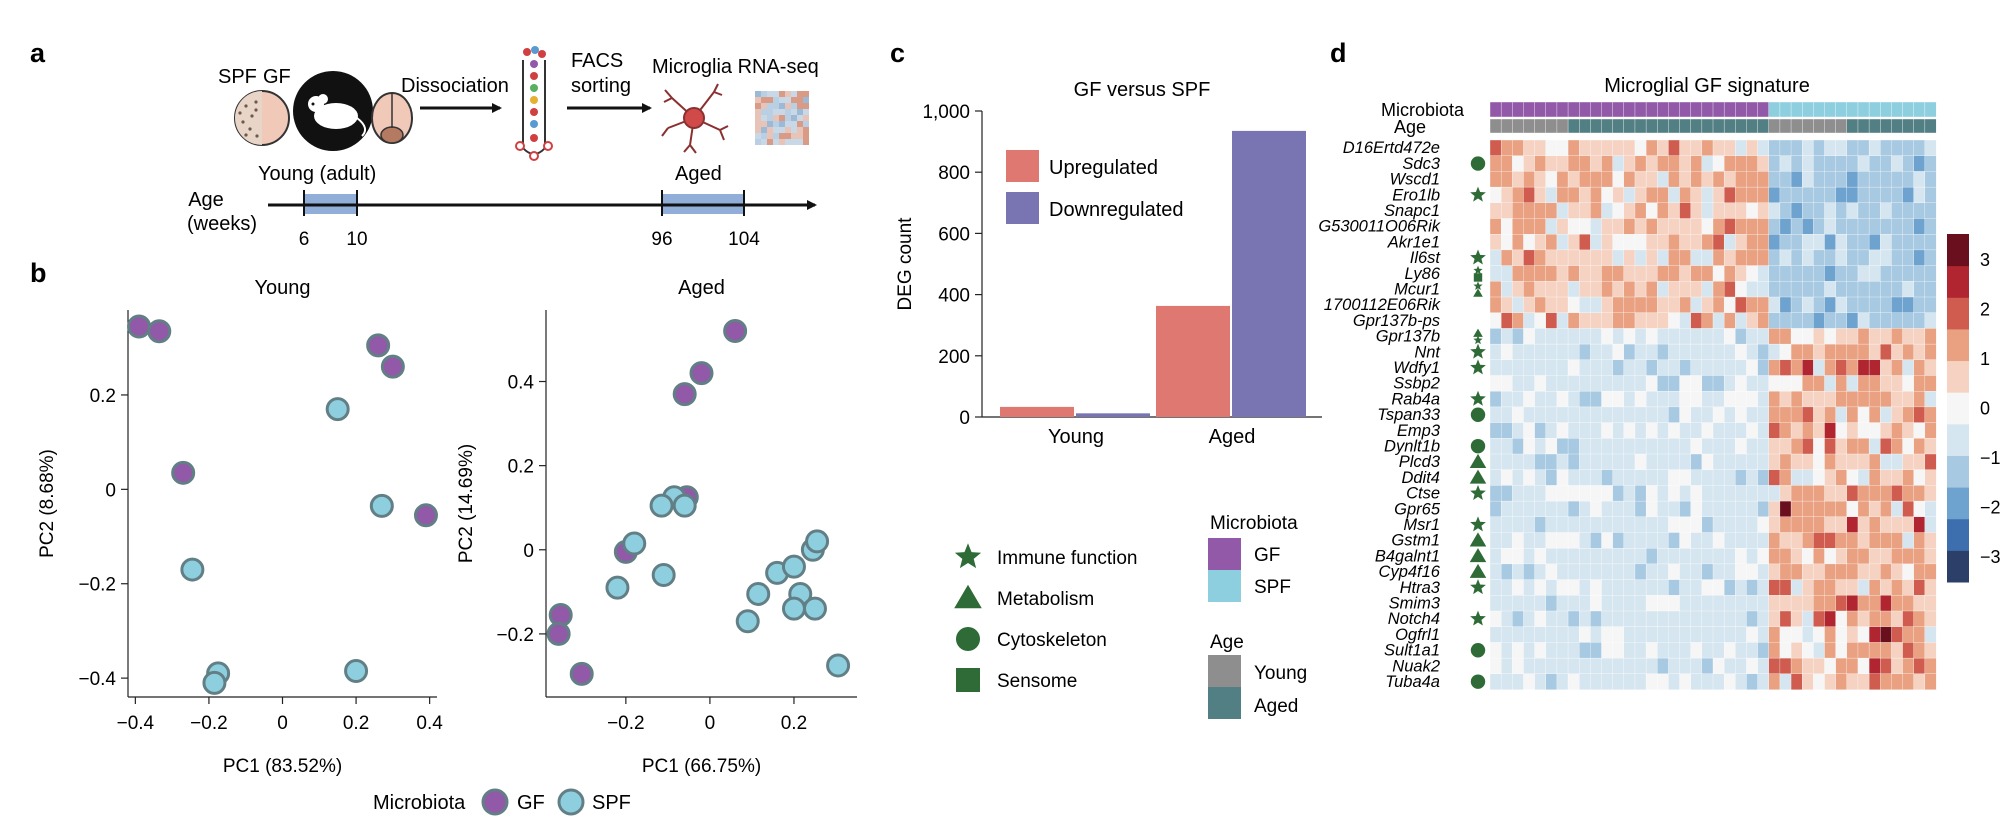  What do you see at coordinates (954, 234) in the screenshot?
I see `y-tick-label: 600` at bounding box center [954, 234].